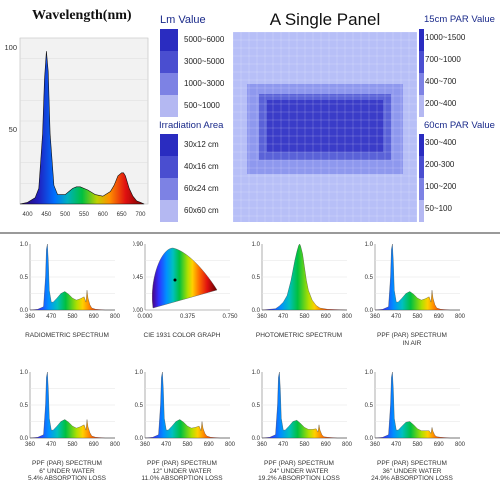  What do you see at coordinates (459, 19) in the screenshot?
I see `par15-header: 15cm PAR Value` at bounding box center [459, 19].